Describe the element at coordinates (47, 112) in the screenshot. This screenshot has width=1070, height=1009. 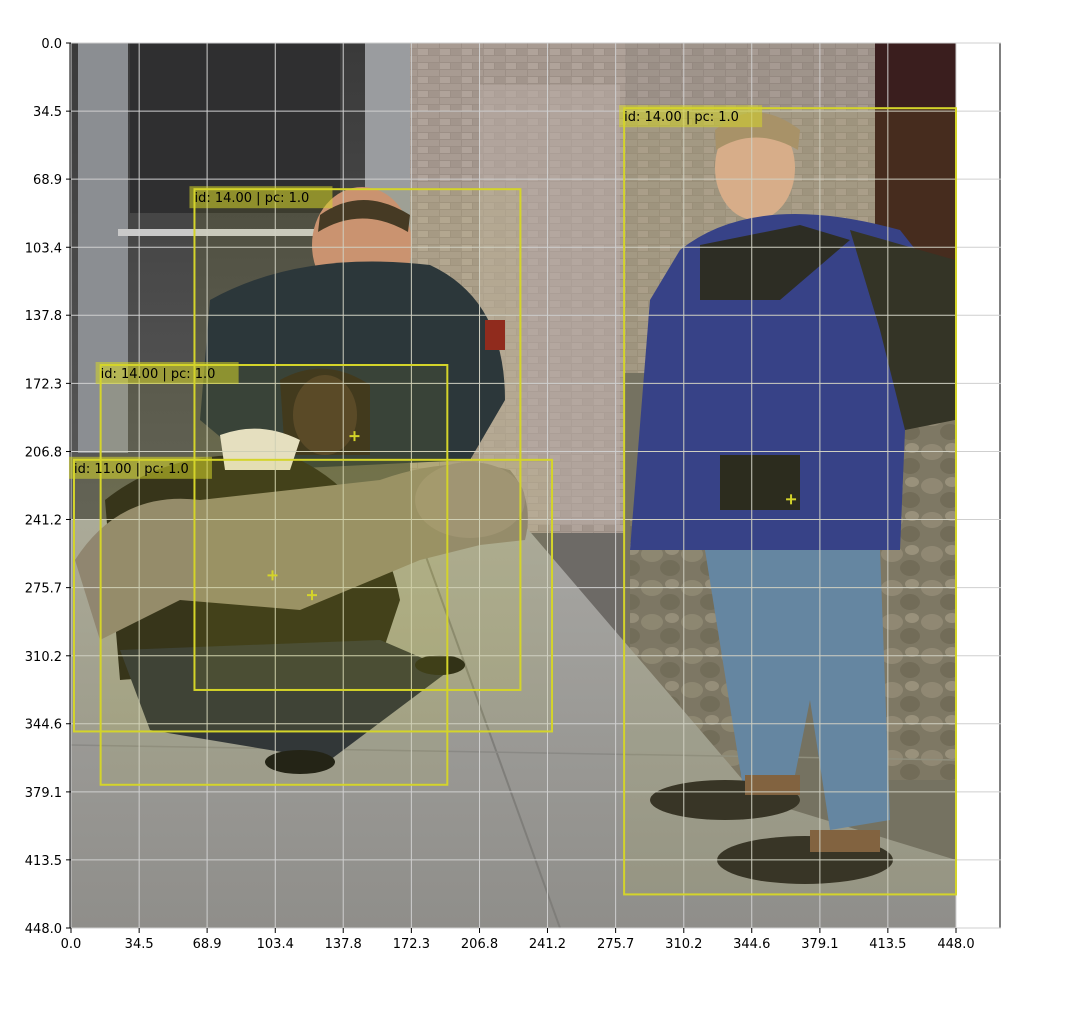
I see `y-tick-label: 34.5` at that location.